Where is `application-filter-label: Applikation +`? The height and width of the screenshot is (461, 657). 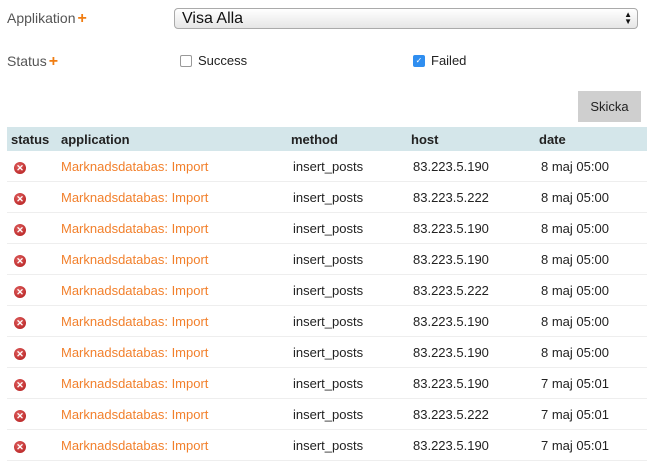 application-filter-label: Applikation + is located at coordinates (47, 19).